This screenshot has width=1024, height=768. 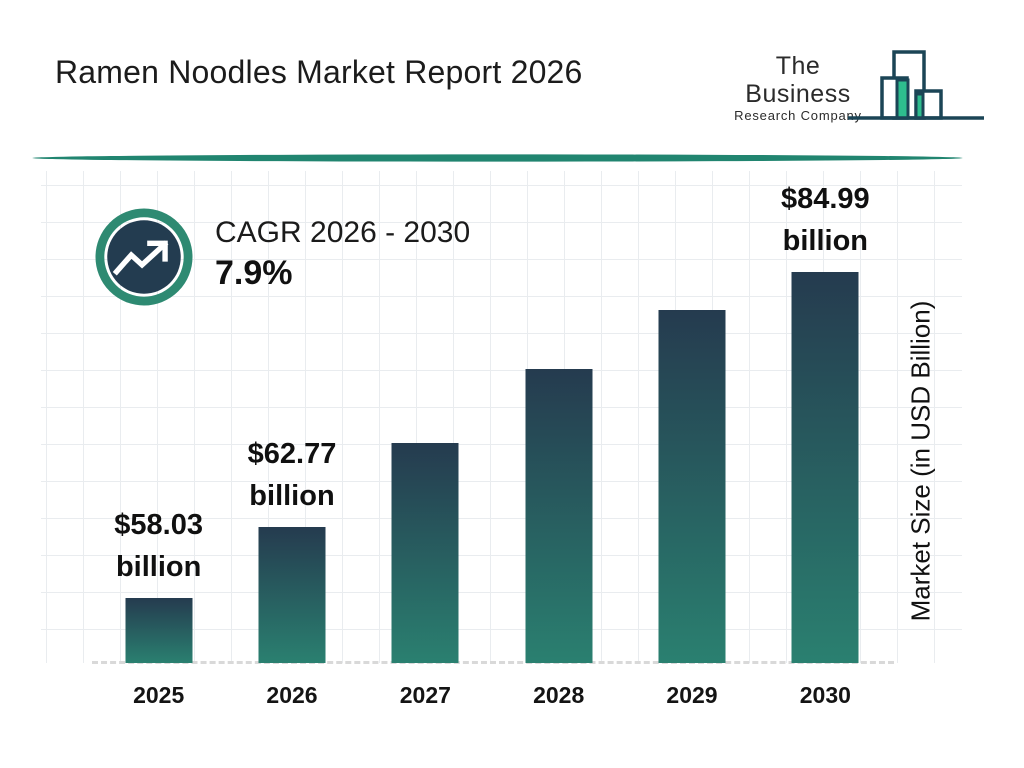 What do you see at coordinates (692, 695) in the screenshot?
I see `x-tick-2029: 2029` at bounding box center [692, 695].